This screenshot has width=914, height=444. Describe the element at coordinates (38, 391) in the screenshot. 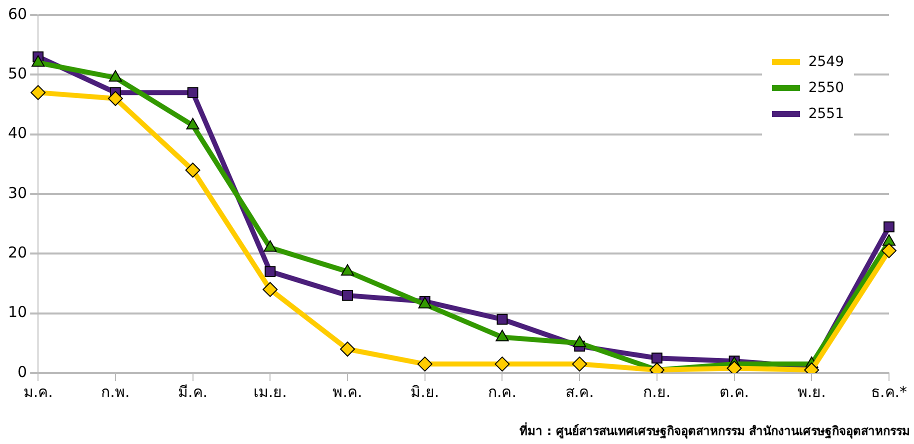

I see `x-tick-label: ม.ค.` at that location.